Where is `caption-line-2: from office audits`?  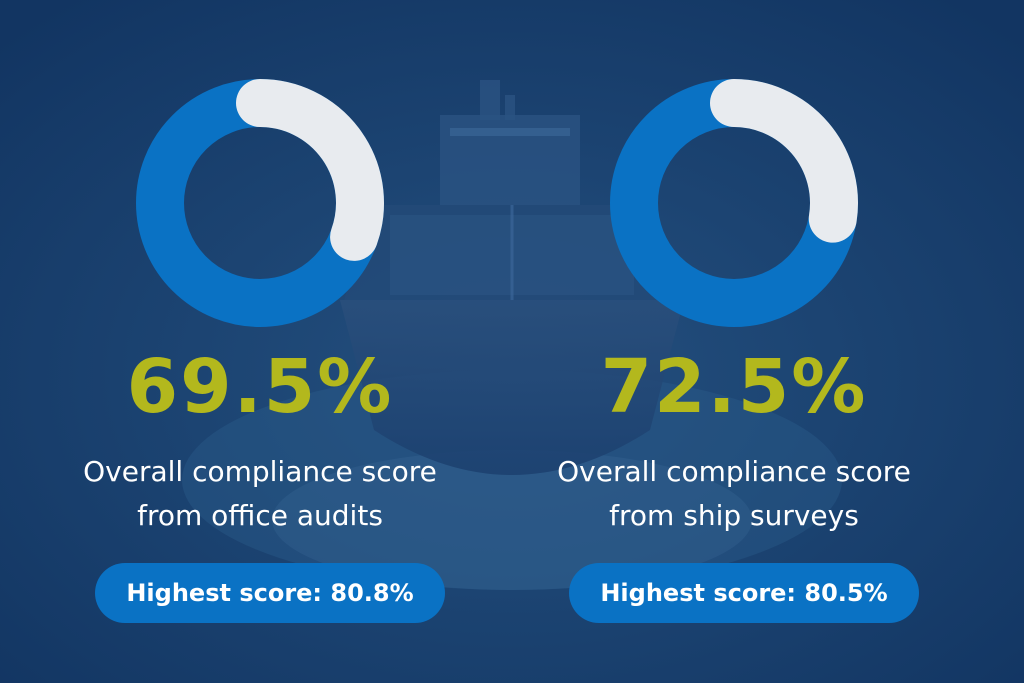
caption-line-2: from office audits is located at coordinates (260, 515).